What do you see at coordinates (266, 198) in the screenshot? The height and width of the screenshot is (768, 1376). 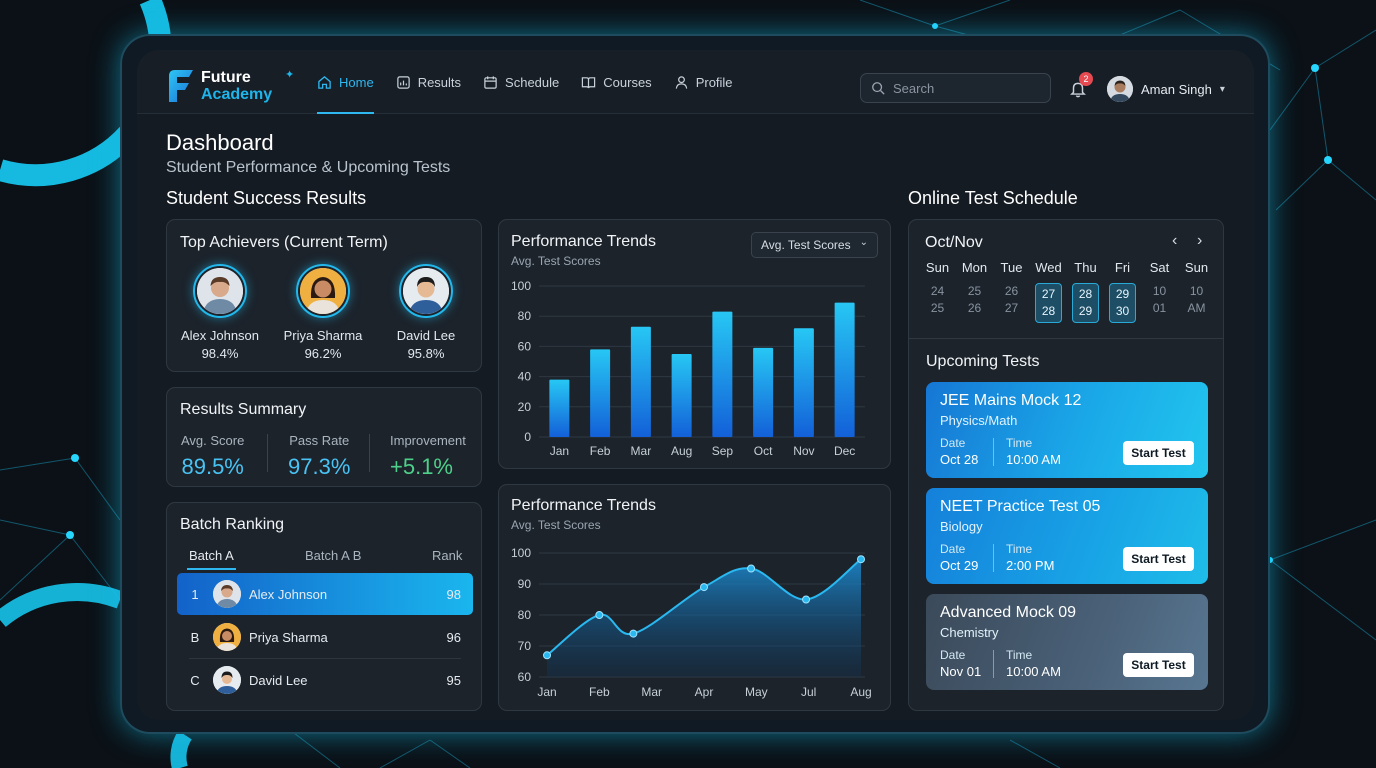 I see `results-section-title: Student Success Results` at bounding box center [266, 198].